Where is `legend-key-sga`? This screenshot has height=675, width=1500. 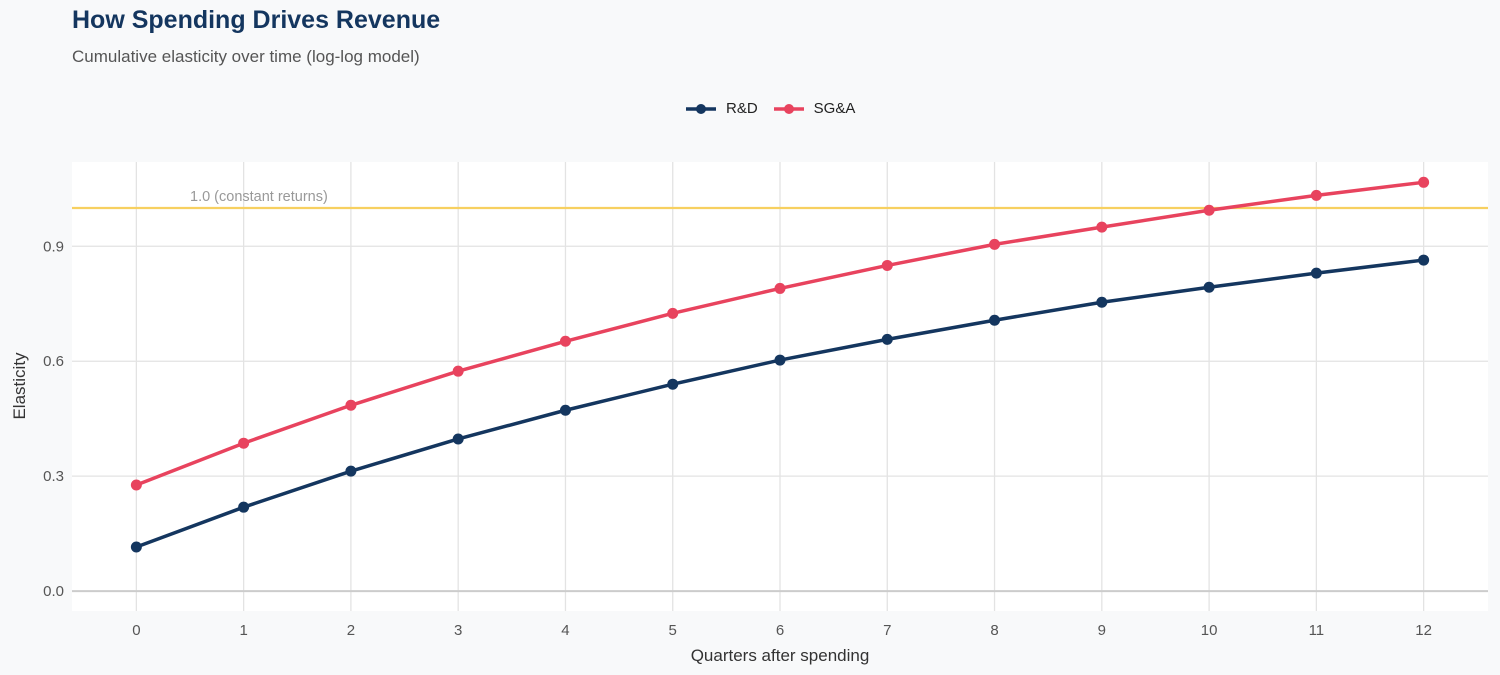
legend-key-sga is located at coordinates (788, 108).